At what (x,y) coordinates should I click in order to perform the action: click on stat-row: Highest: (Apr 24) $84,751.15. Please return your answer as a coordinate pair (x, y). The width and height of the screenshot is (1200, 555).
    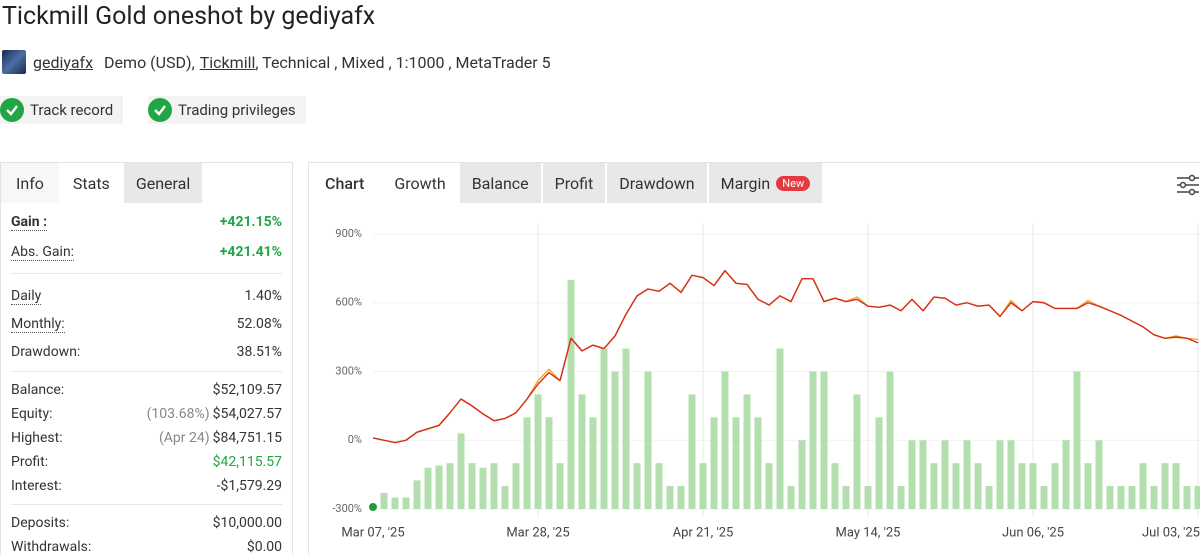
    Looking at the image, I should click on (146, 438).